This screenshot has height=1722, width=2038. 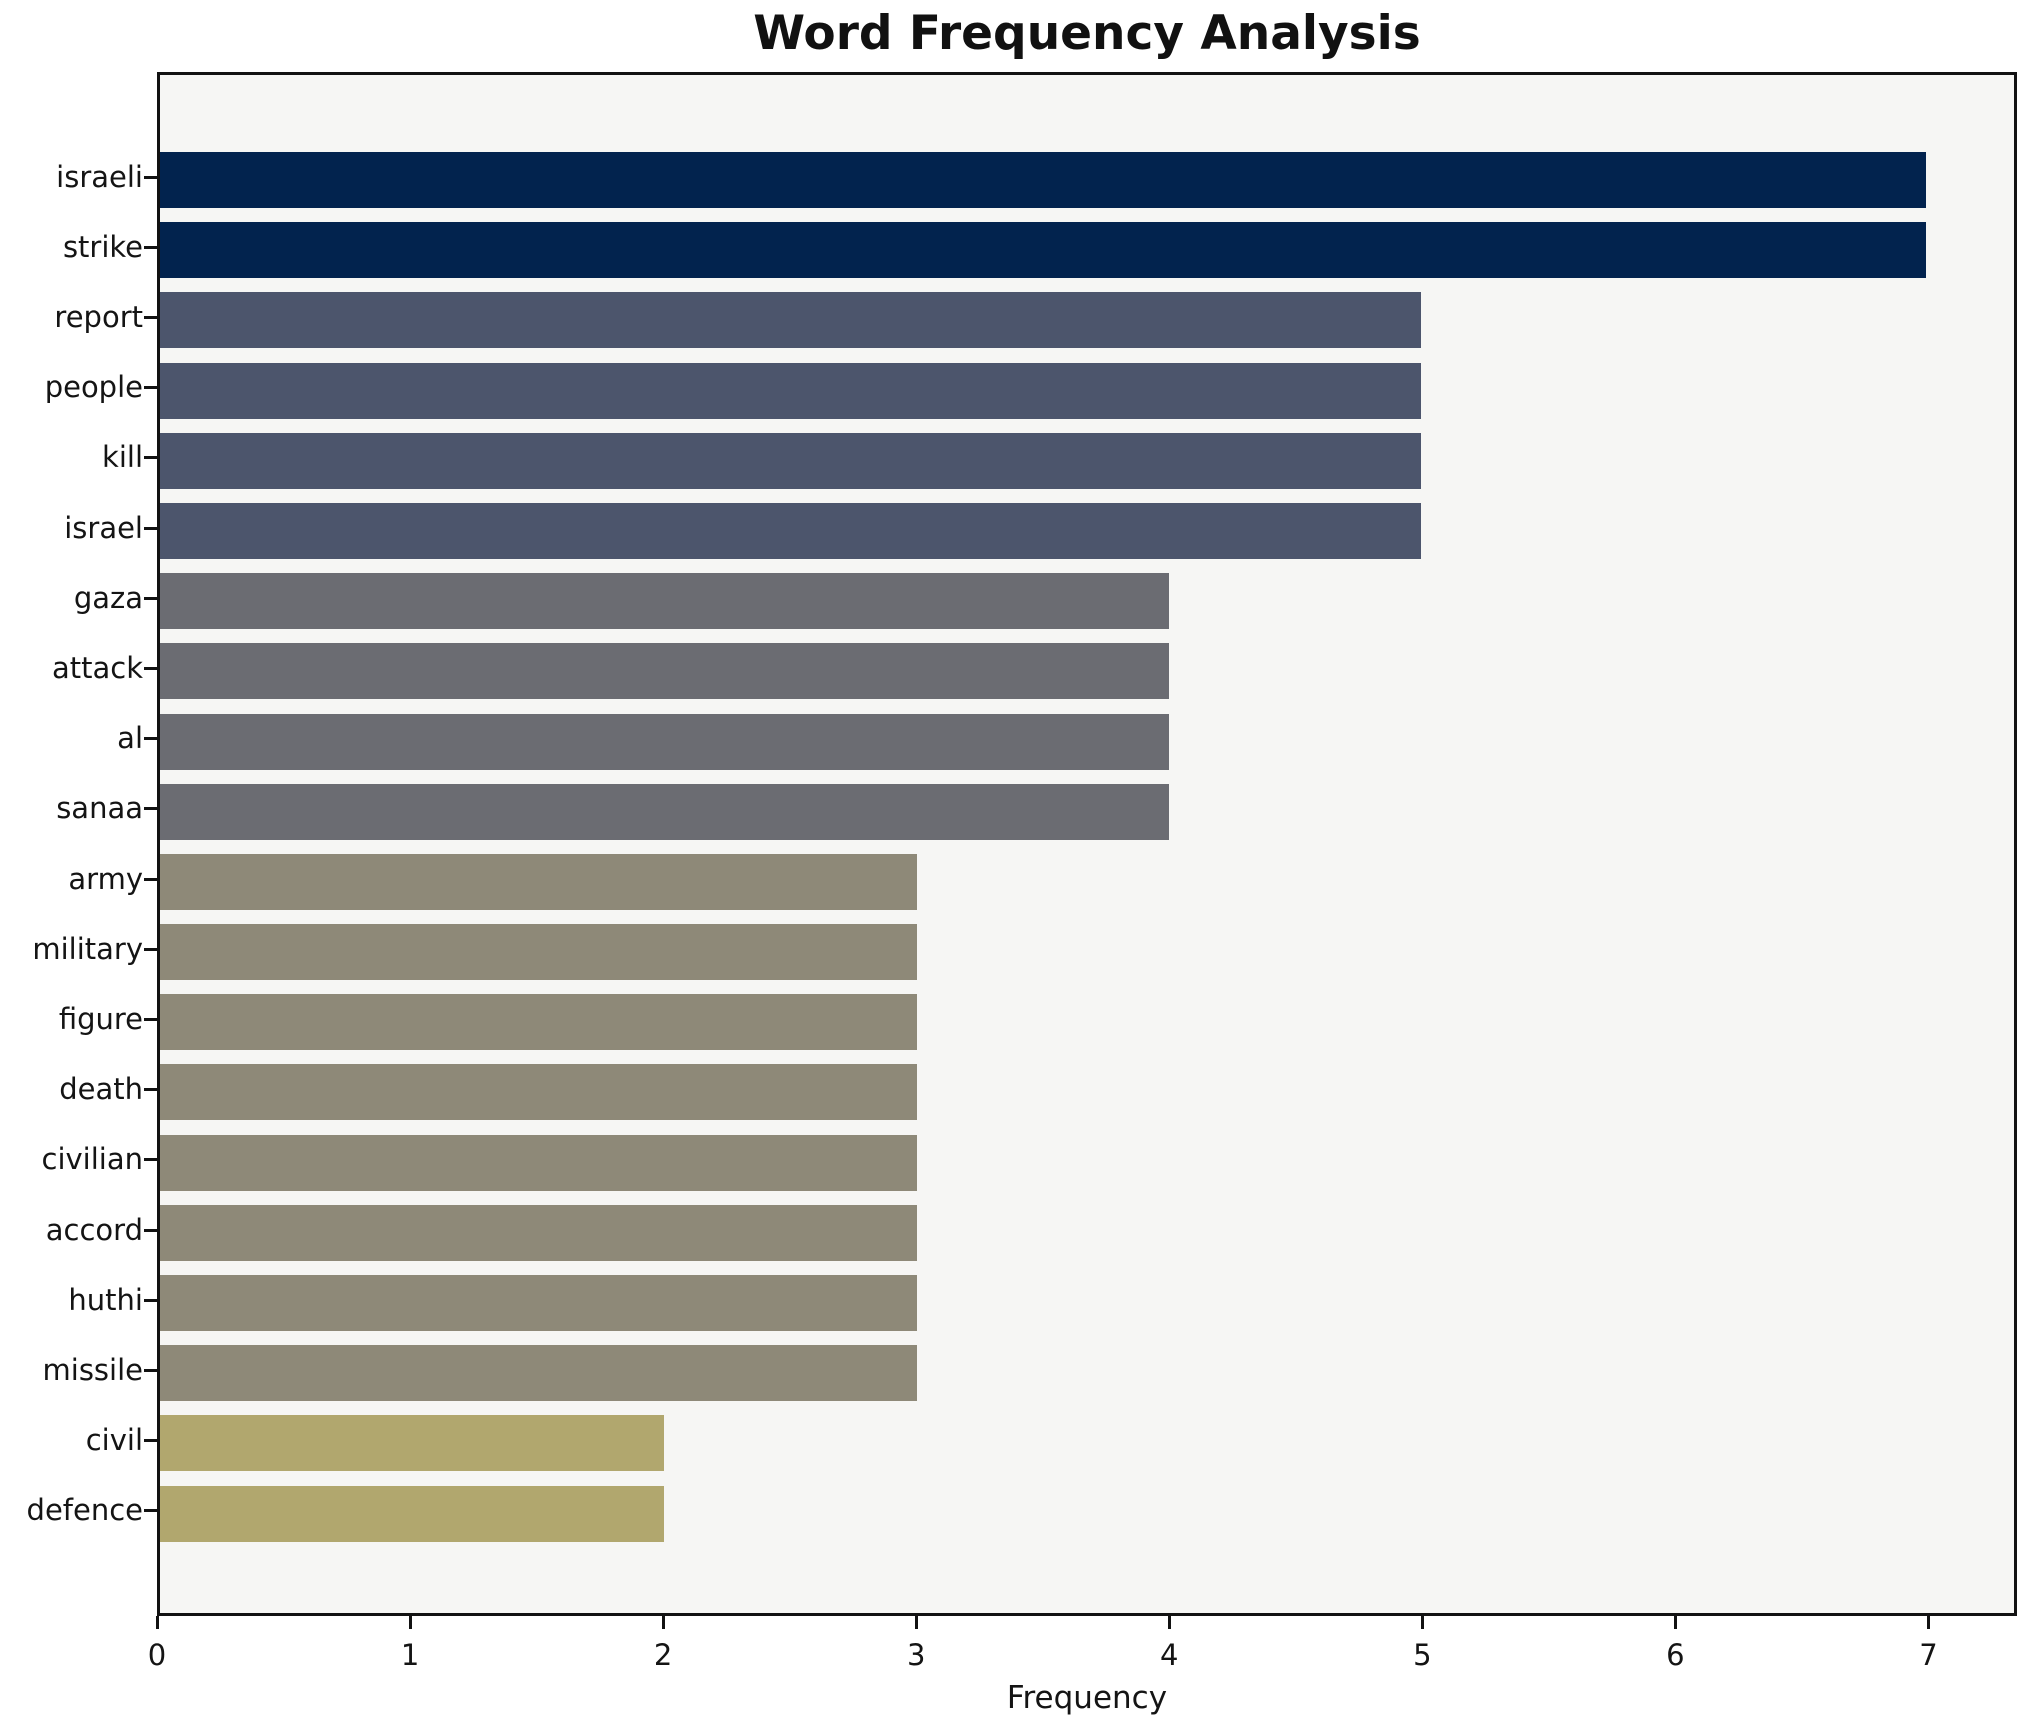 What do you see at coordinates (87, 948) in the screenshot?
I see `y-label-military: military` at bounding box center [87, 948].